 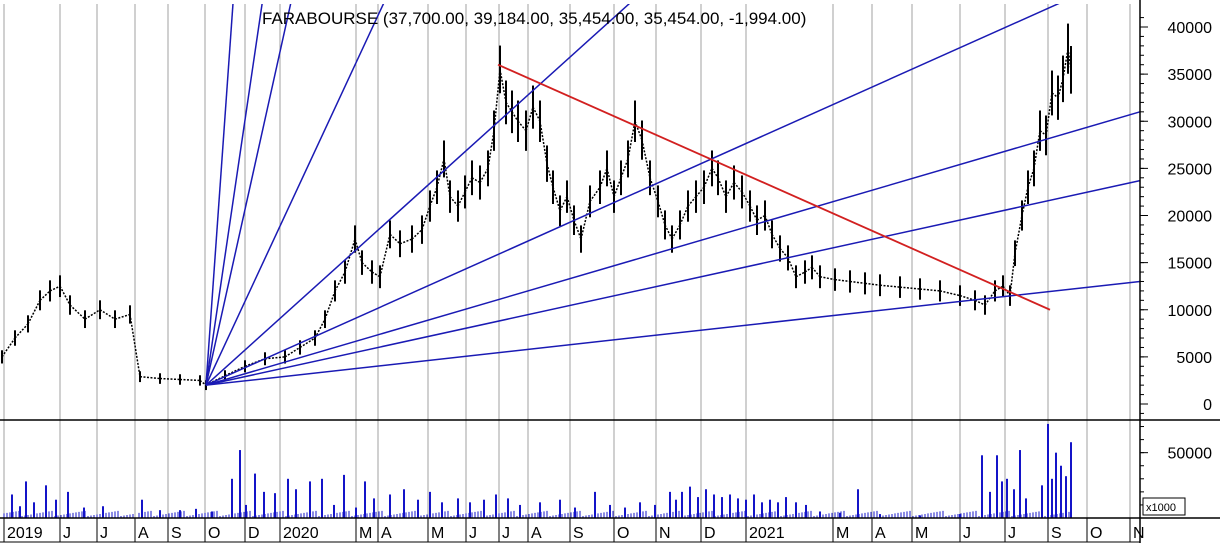 What do you see at coordinates (25, 533) in the screenshot?
I see `month-label: 2019` at bounding box center [25, 533].